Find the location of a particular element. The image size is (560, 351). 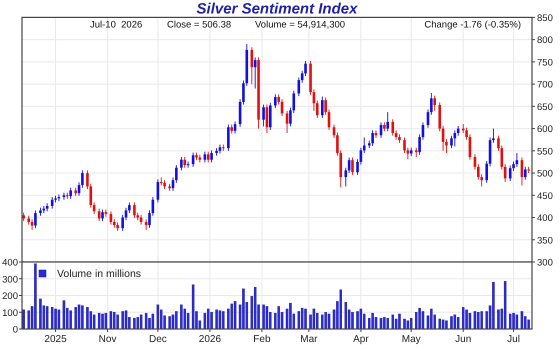

y-tick-label: 400 is located at coordinates (10, 263).